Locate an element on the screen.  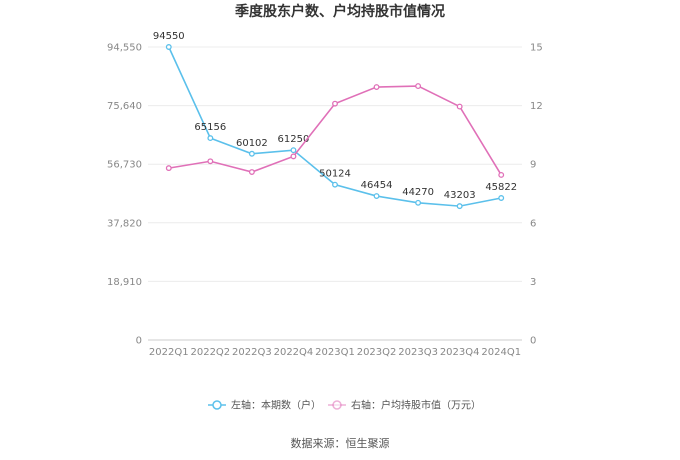
data-source: 数据来源：恒生聚源 is located at coordinates (340, 443).